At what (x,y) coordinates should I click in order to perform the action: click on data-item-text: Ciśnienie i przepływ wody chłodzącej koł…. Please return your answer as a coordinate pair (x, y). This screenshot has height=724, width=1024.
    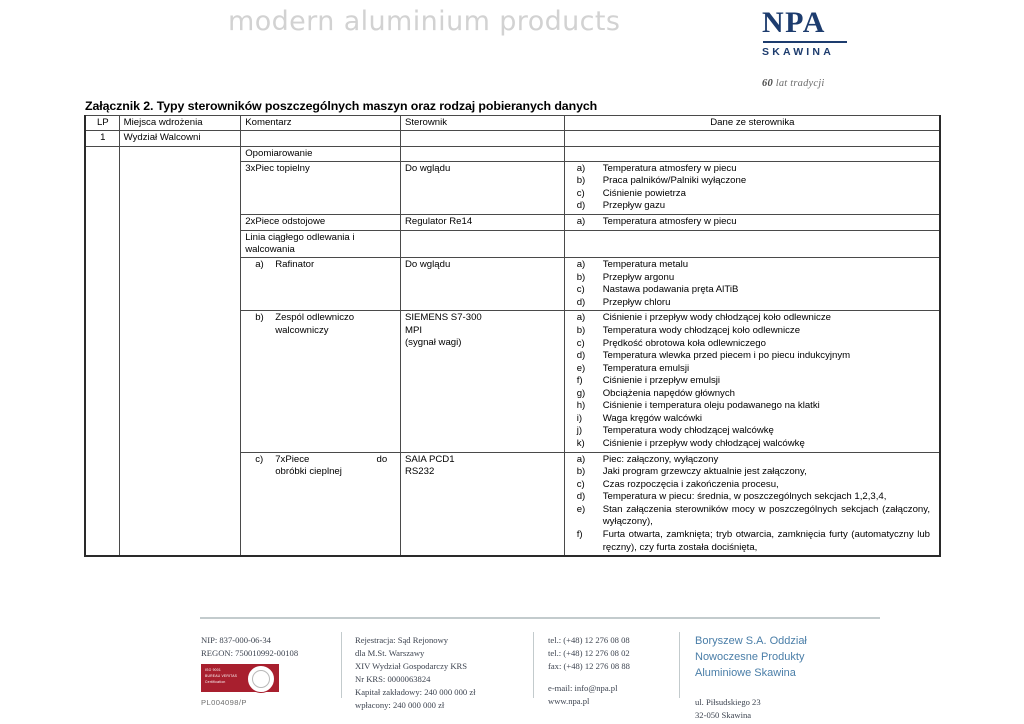
    Looking at the image, I should click on (716, 318).